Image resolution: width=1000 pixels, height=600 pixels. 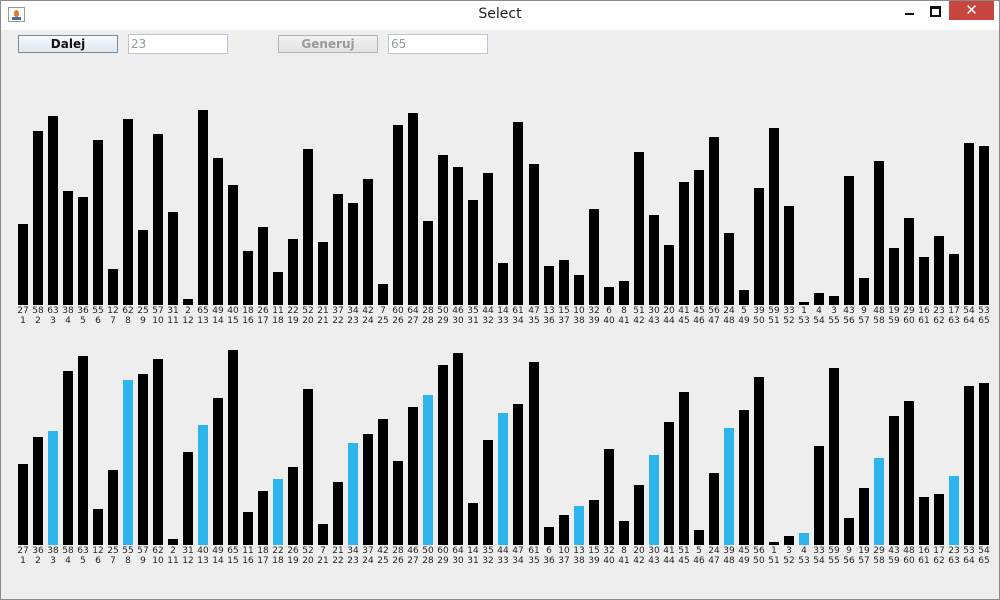 I want to click on bar-value-label: 50, so click(x=443, y=311).